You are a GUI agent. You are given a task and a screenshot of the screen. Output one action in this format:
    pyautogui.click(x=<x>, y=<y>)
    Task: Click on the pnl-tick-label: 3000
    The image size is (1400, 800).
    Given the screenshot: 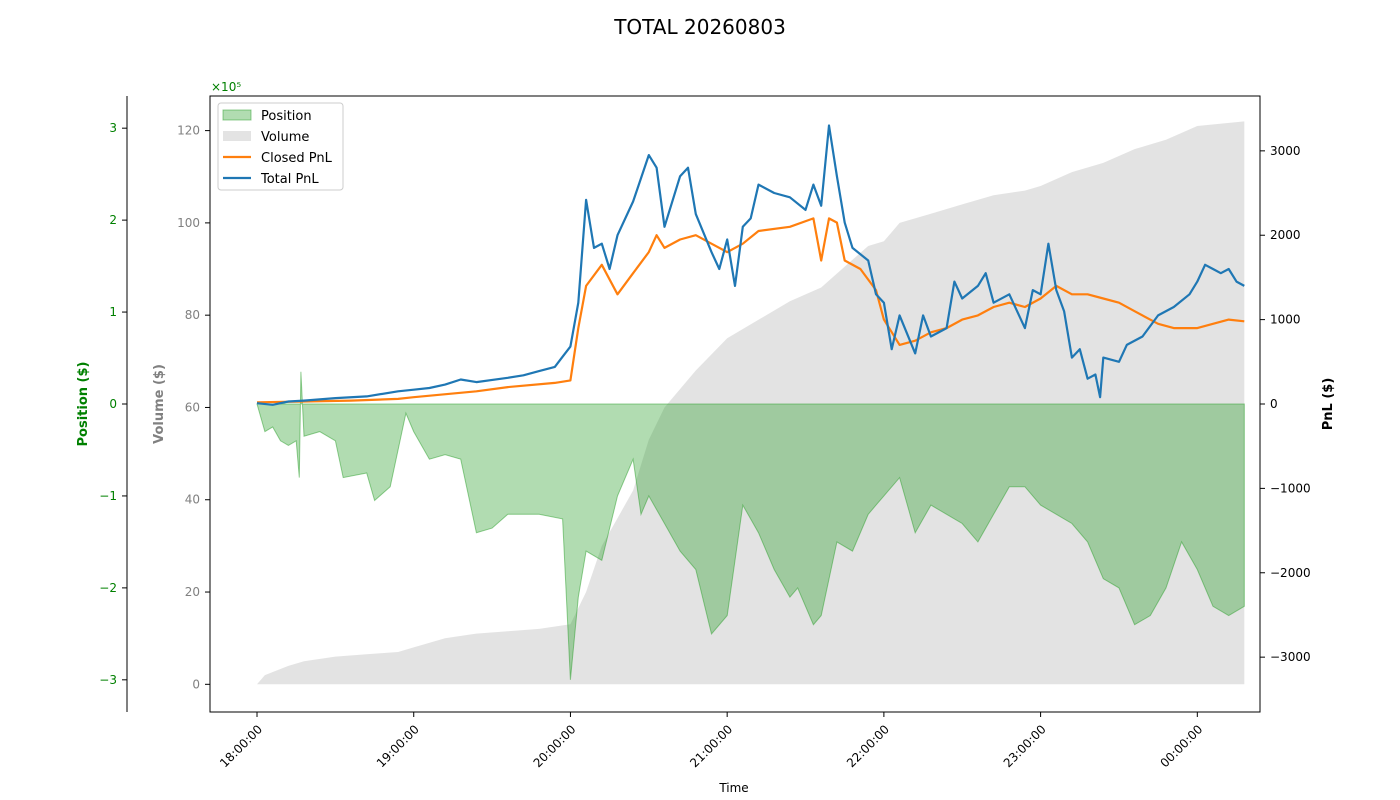 What is the action you would take?
    pyautogui.click(x=1285, y=151)
    